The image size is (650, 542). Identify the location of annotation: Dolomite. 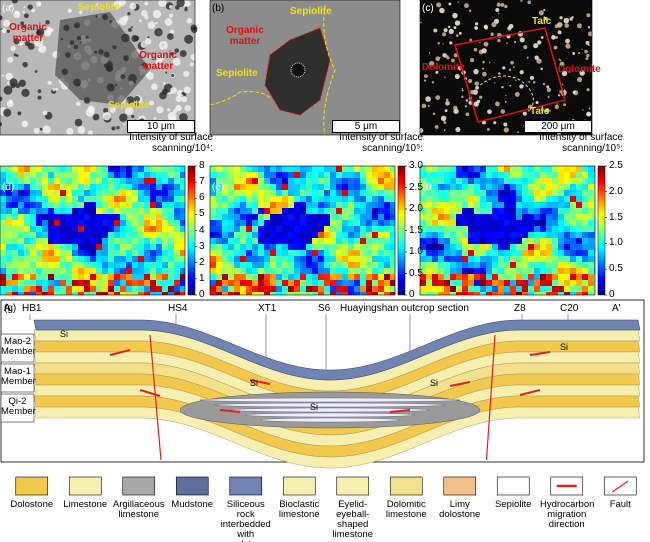
(579, 69).